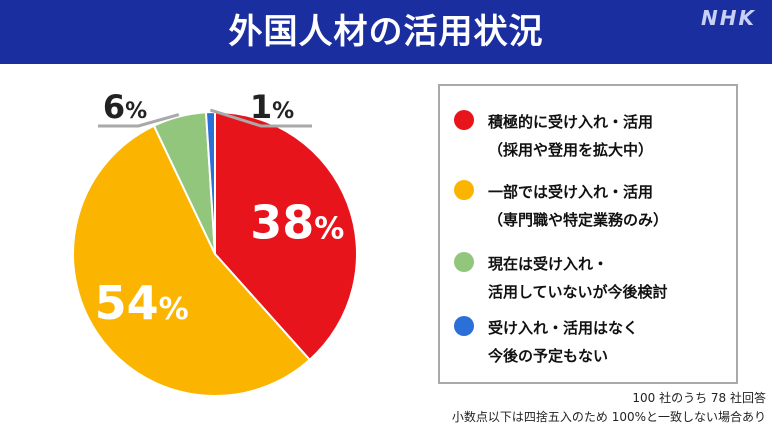 The height and width of the screenshot is (427, 772). I want to click on legend-label: 積極的に受け入れ・活用 （採用や登用を拡大中）, so click(571, 136).